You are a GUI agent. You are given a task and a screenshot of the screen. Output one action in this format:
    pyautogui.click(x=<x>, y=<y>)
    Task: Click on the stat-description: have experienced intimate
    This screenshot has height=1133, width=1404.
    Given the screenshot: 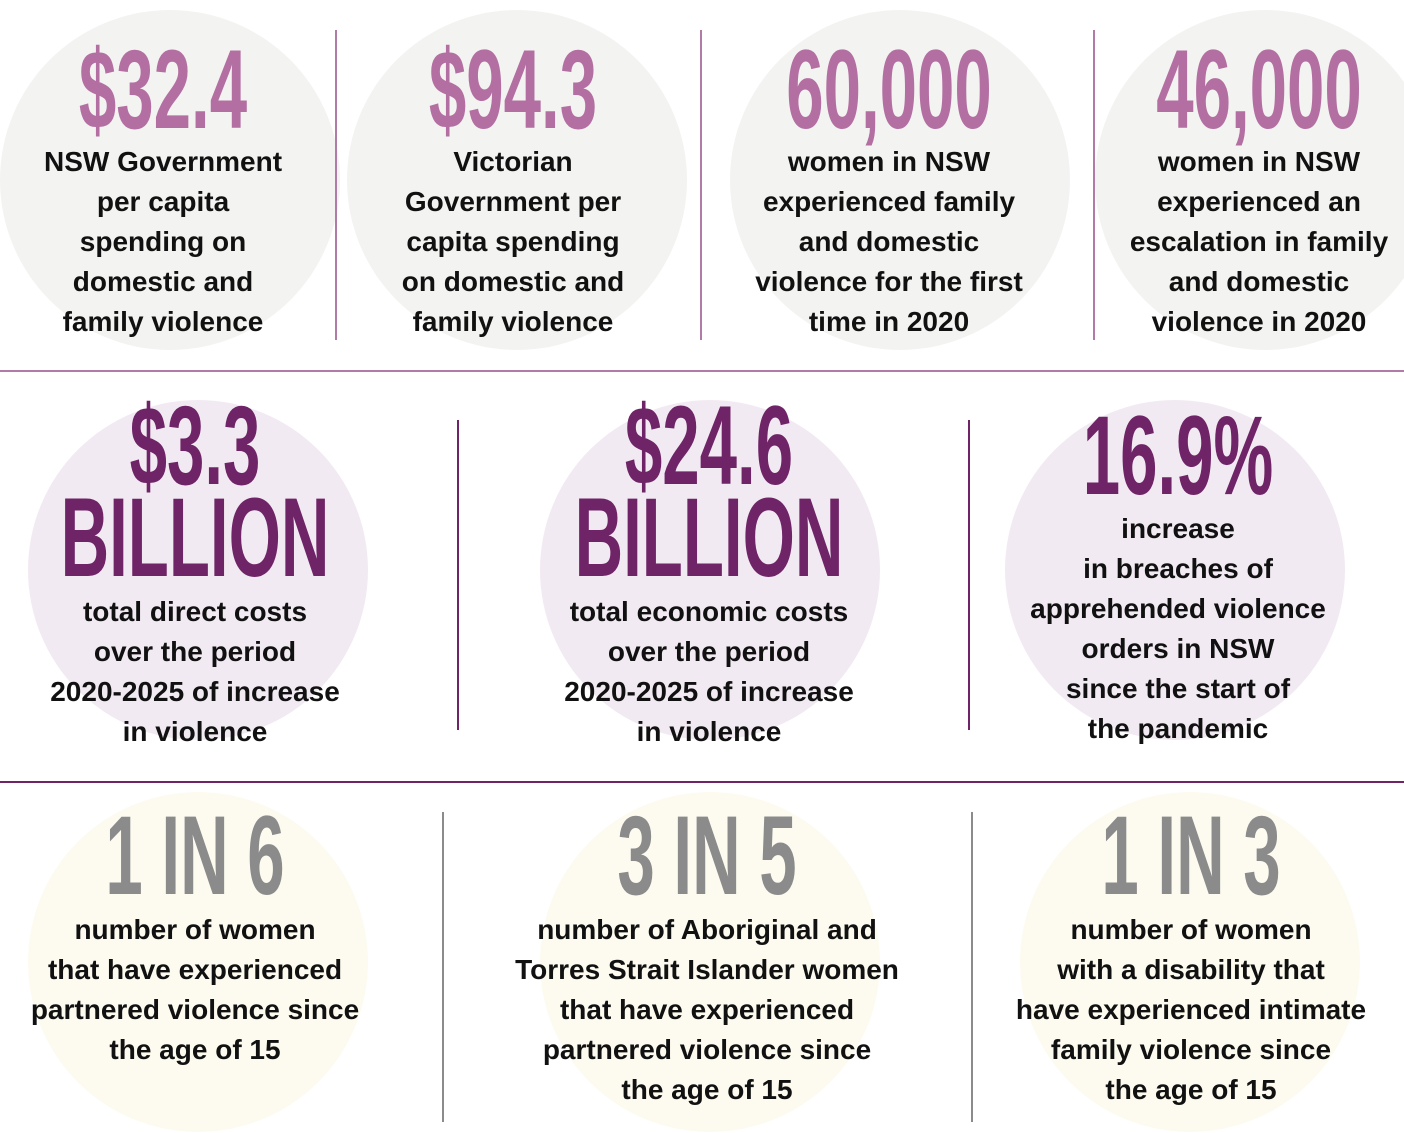 What is the action you would take?
    pyautogui.click(x=1191, y=1009)
    